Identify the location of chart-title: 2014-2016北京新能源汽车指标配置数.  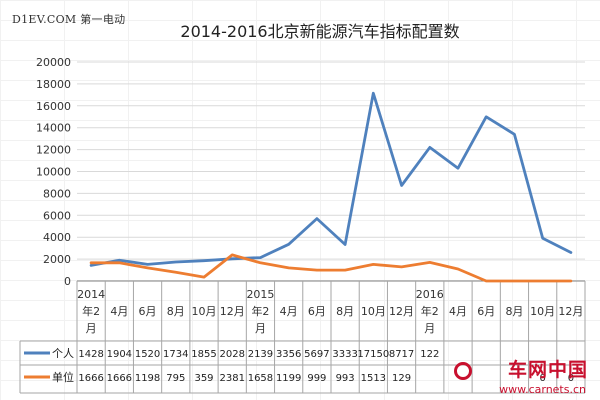
(320, 31).